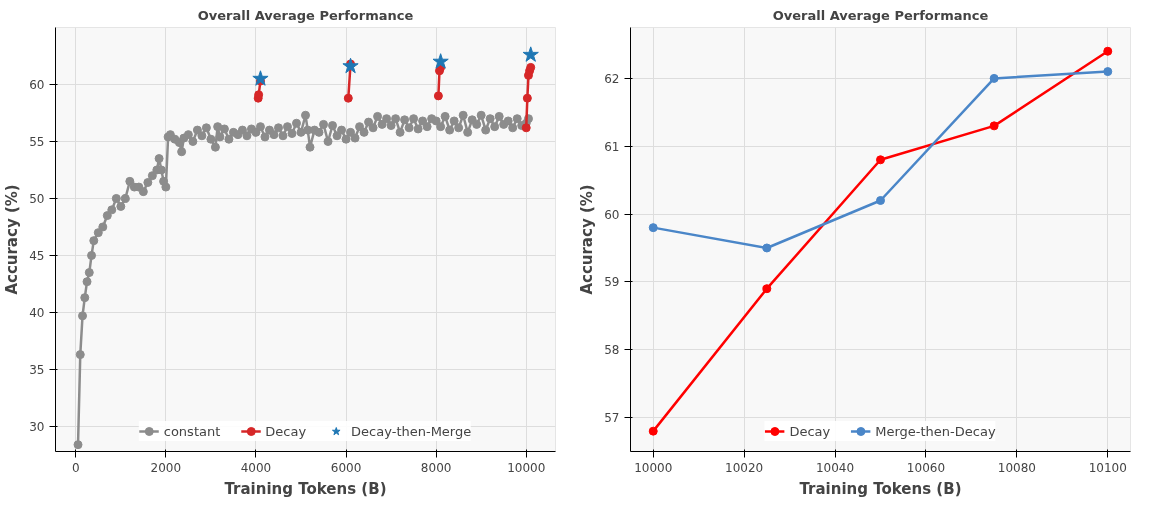 This screenshot has height=518, width=1156. What do you see at coordinates (1107, 467) in the screenshot?
I see `x-tick-label: 10100` at bounding box center [1107, 467].